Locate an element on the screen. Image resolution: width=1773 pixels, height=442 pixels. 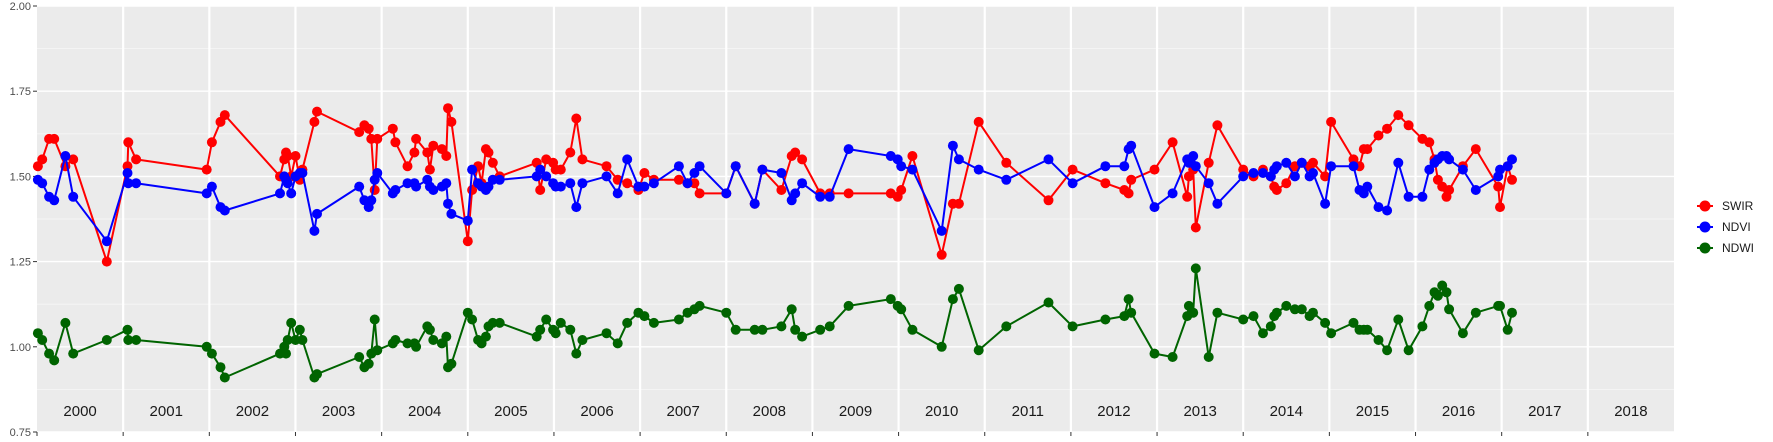
legend-label: NDWI is located at coordinates (1738, 248).